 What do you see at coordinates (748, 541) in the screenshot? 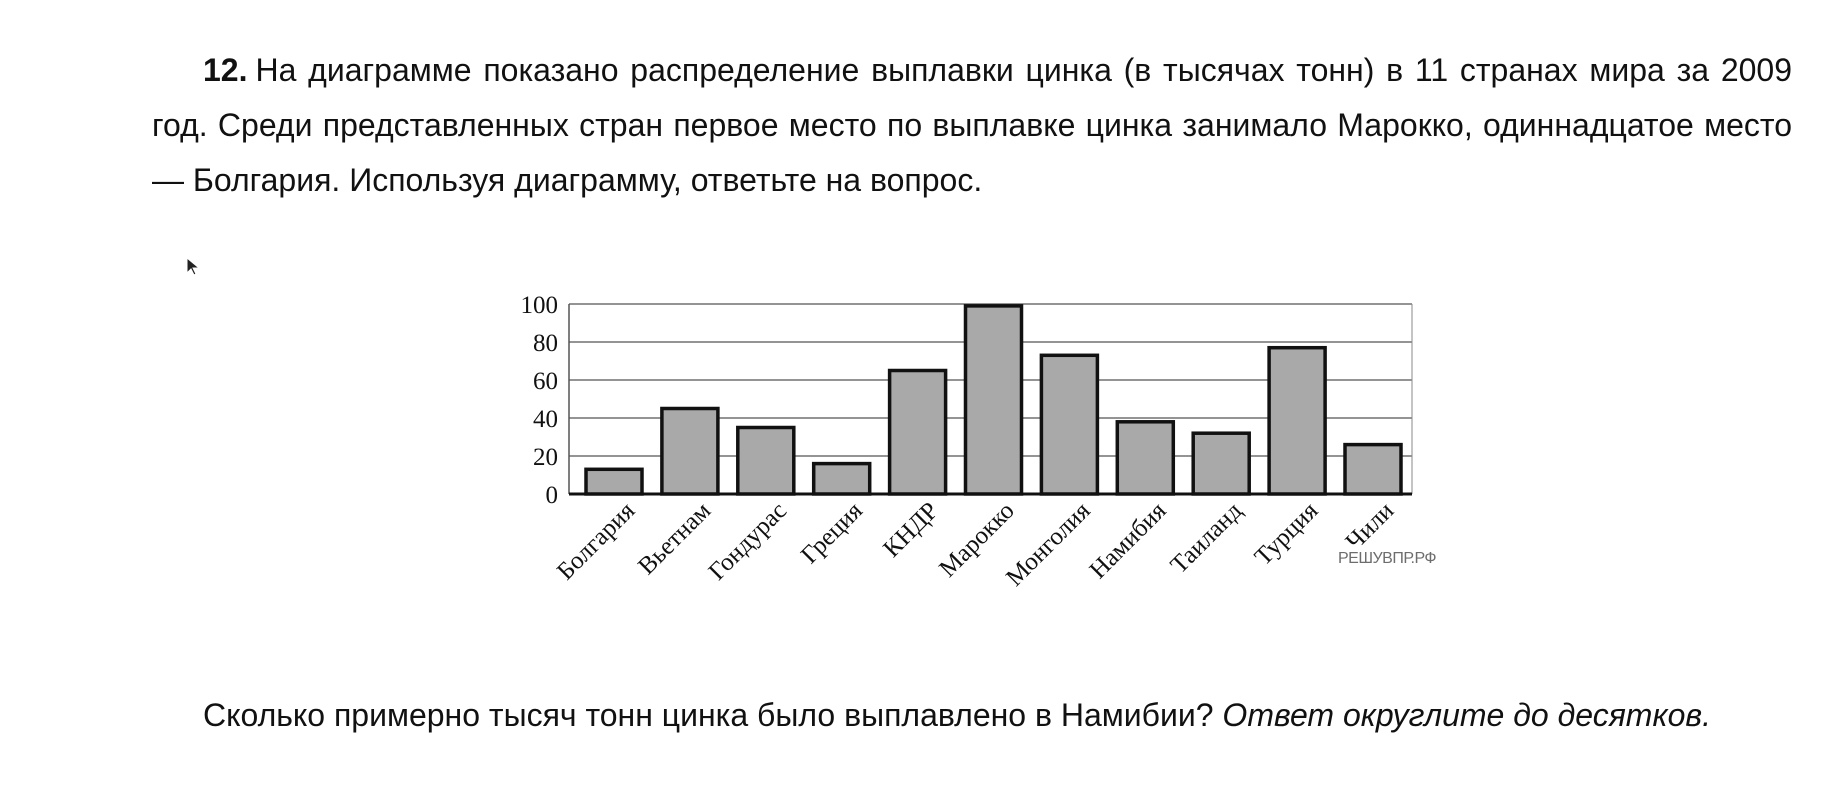
I see `x-category-label: Гондурас` at bounding box center [748, 541].